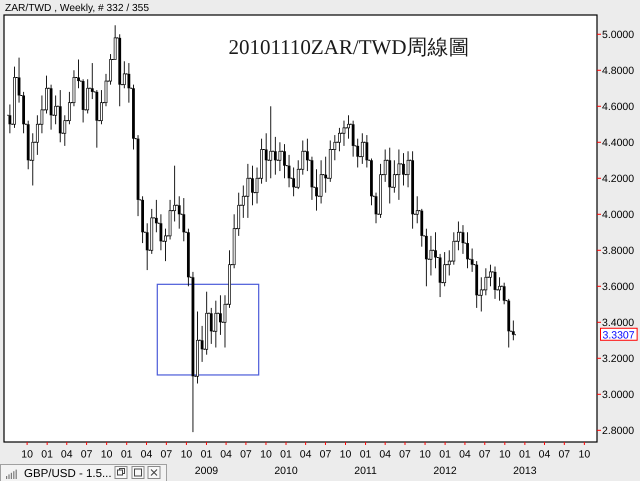 This screenshot has height=481, width=640. Describe the element at coordinates (445, 471) in the screenshot. I see `text: 2012` at that location.